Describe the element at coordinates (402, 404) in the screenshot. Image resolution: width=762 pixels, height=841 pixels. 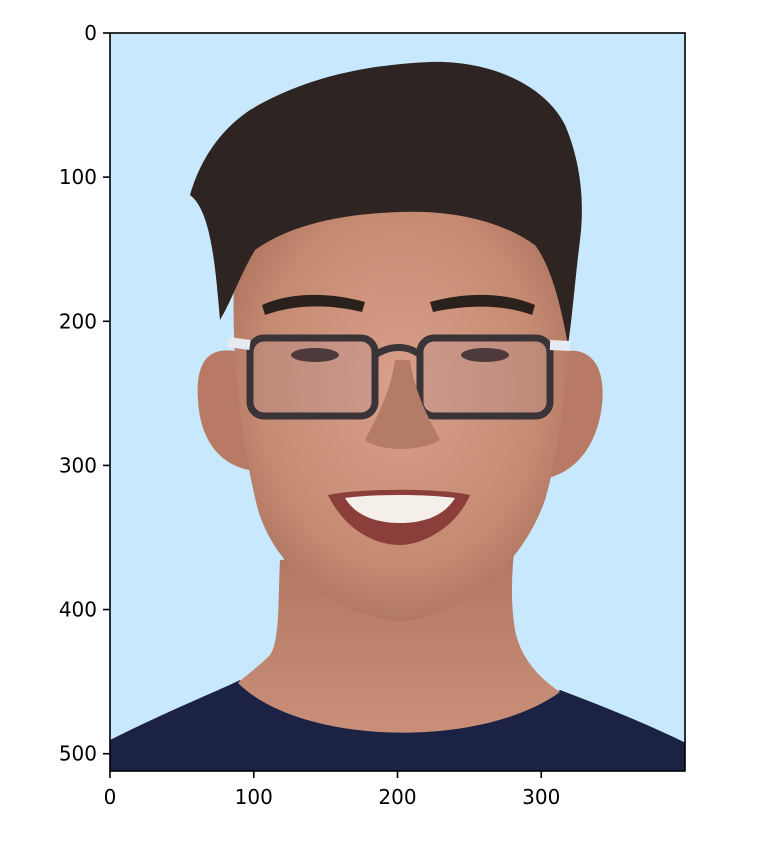
I see `nose` at that location.